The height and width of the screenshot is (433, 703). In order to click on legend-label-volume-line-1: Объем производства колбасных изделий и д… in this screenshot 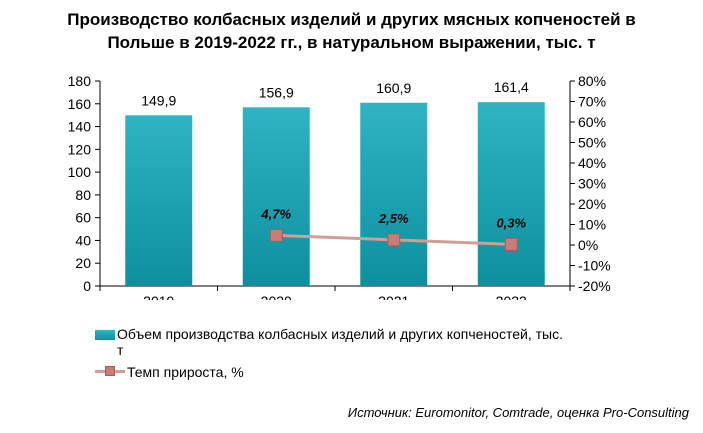, I will do `click(340, 334)`.